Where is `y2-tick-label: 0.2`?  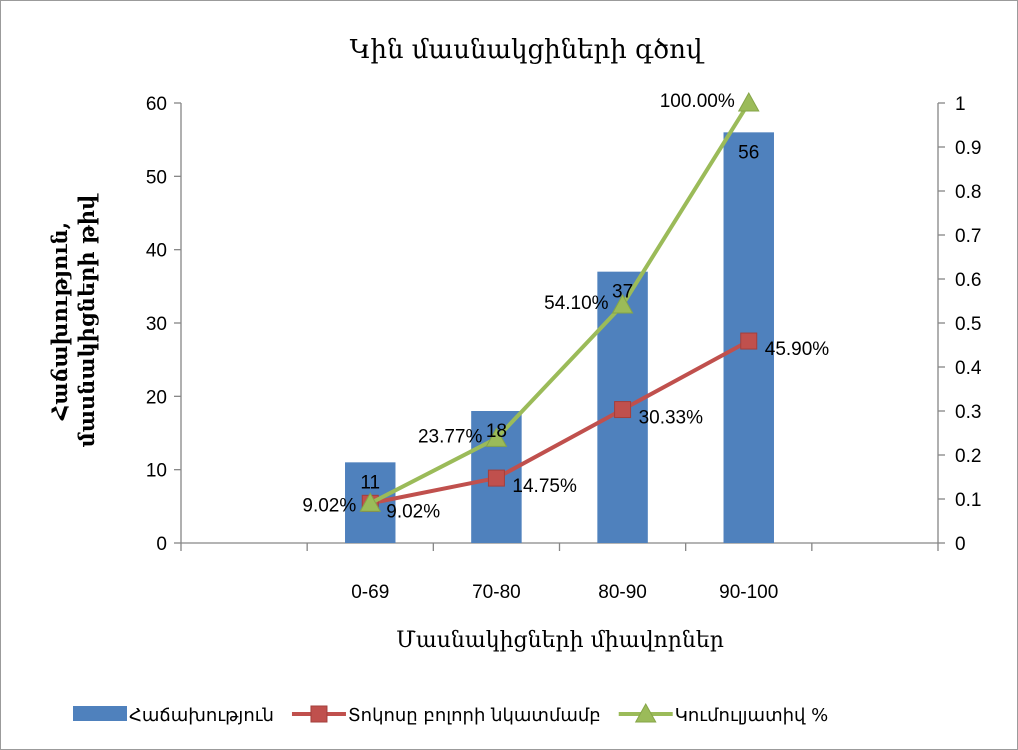 y2-tick-label: 0.2 is located at coordinates (968, 456).